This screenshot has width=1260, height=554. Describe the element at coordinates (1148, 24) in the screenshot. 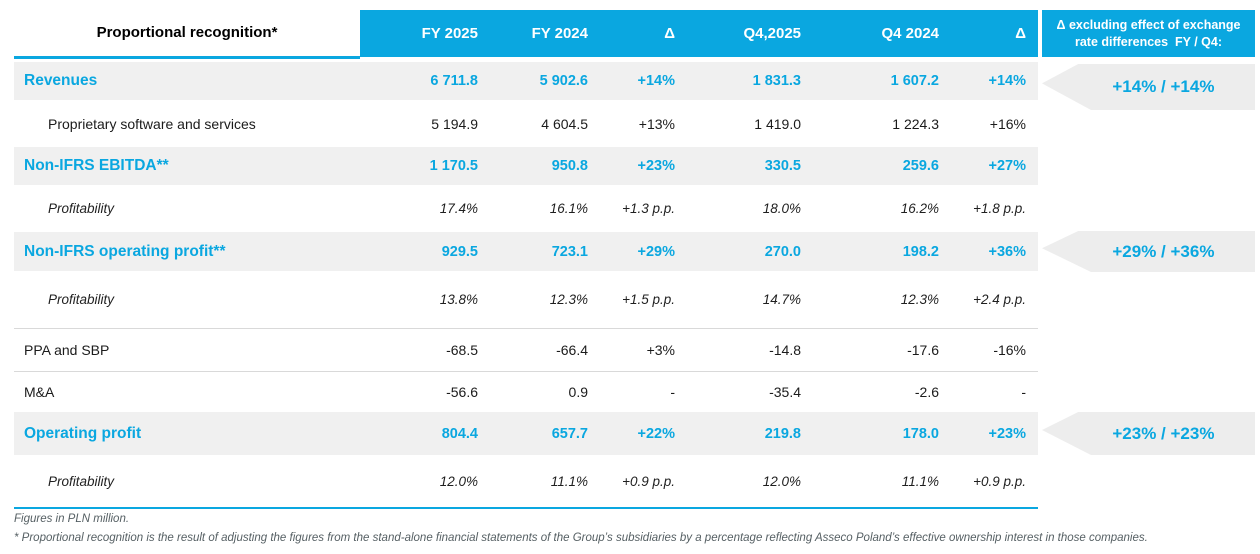

I see `exchange-note-line1: Δ excluding effect of exchange` at that location.